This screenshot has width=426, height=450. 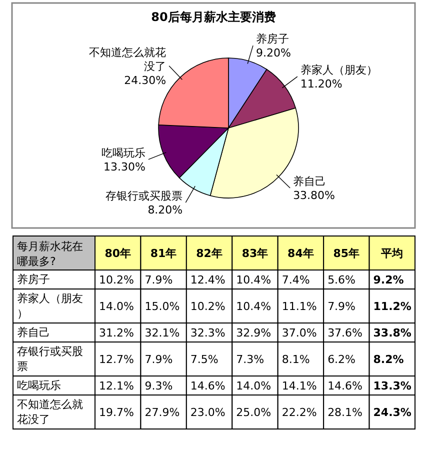 I want to click on chart-title: 80后每月薪水主要消费, so click(x=213, y=17).